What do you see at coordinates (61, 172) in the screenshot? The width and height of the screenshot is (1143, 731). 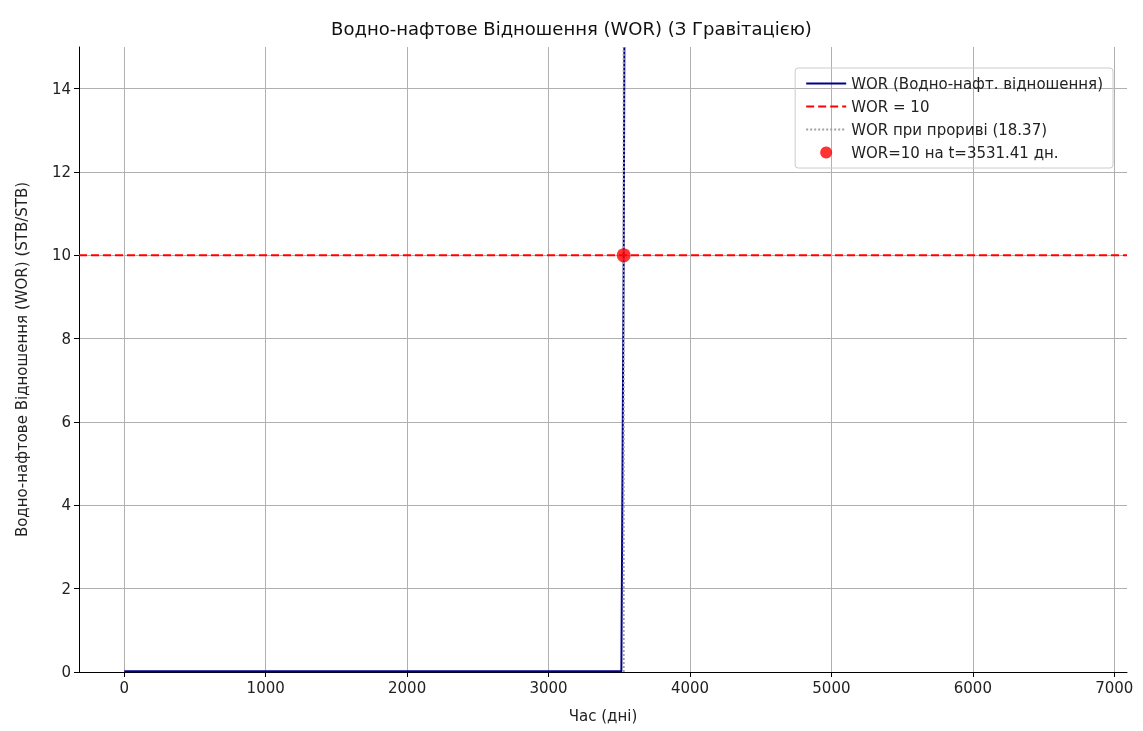 I see `y-tick-label: 12` at bounding box center [61, 172].